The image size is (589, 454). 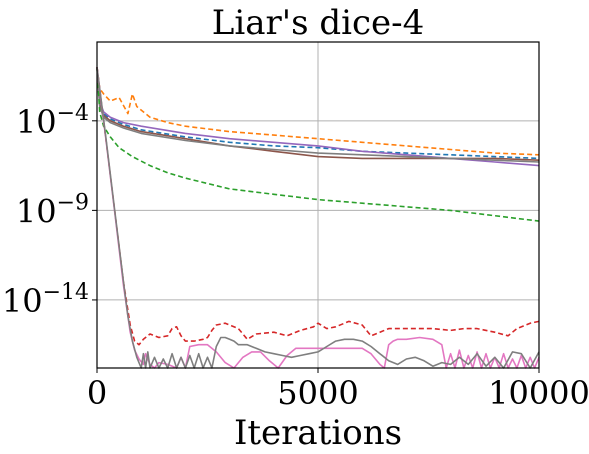 I want to click on y-tick-label-1: 10⁻⁹, so click(x=52, y=210).